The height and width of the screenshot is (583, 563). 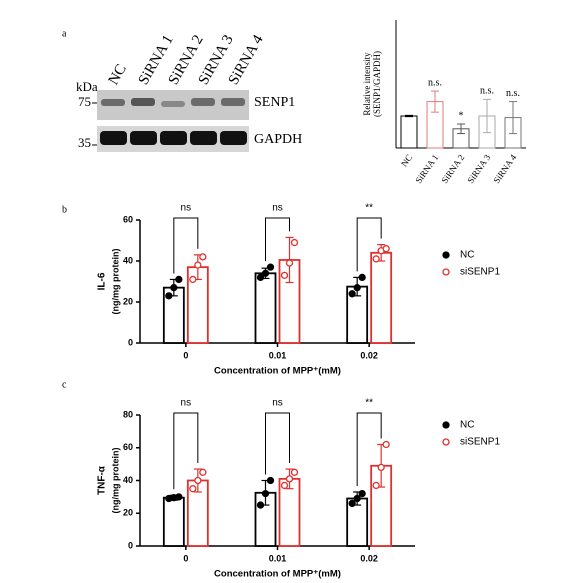 What do you see at coordinates (102, 281) in the screenshot?
I see `y-axis-label: IL-6` at bounding box center [102, 281].